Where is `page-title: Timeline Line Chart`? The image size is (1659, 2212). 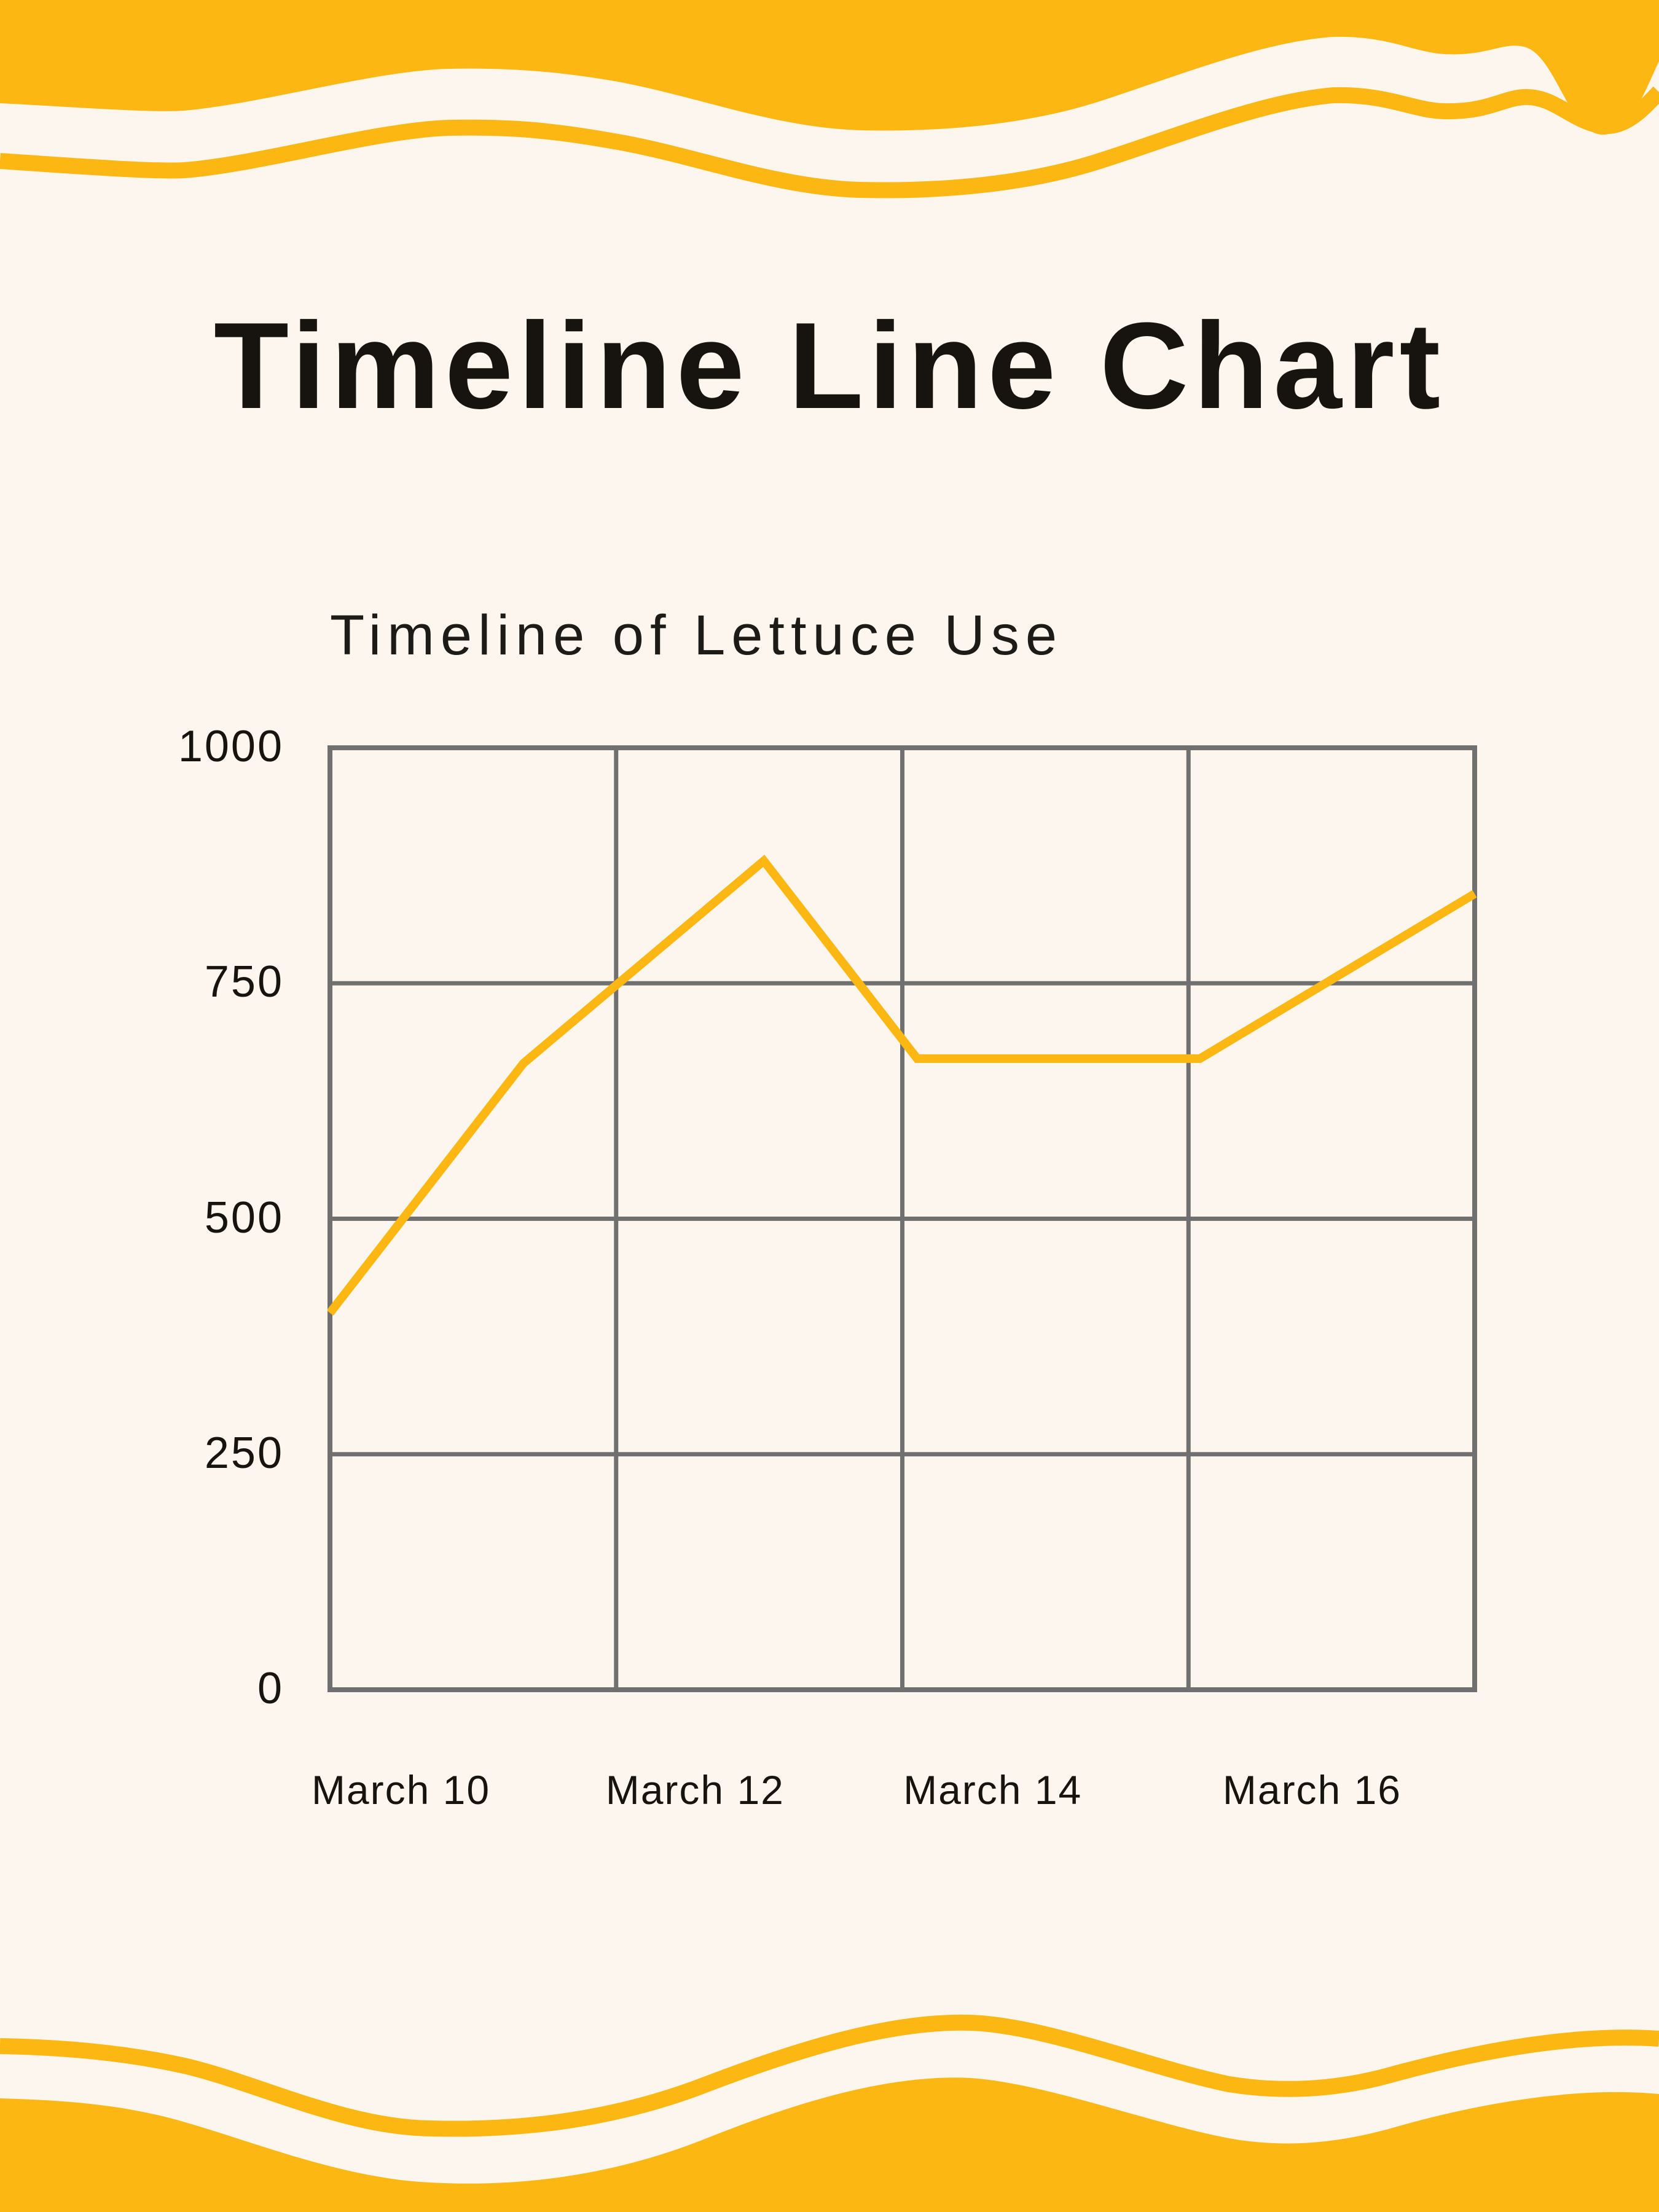 page-title: Timeline Line Chart is located at coordinates (829, 365).